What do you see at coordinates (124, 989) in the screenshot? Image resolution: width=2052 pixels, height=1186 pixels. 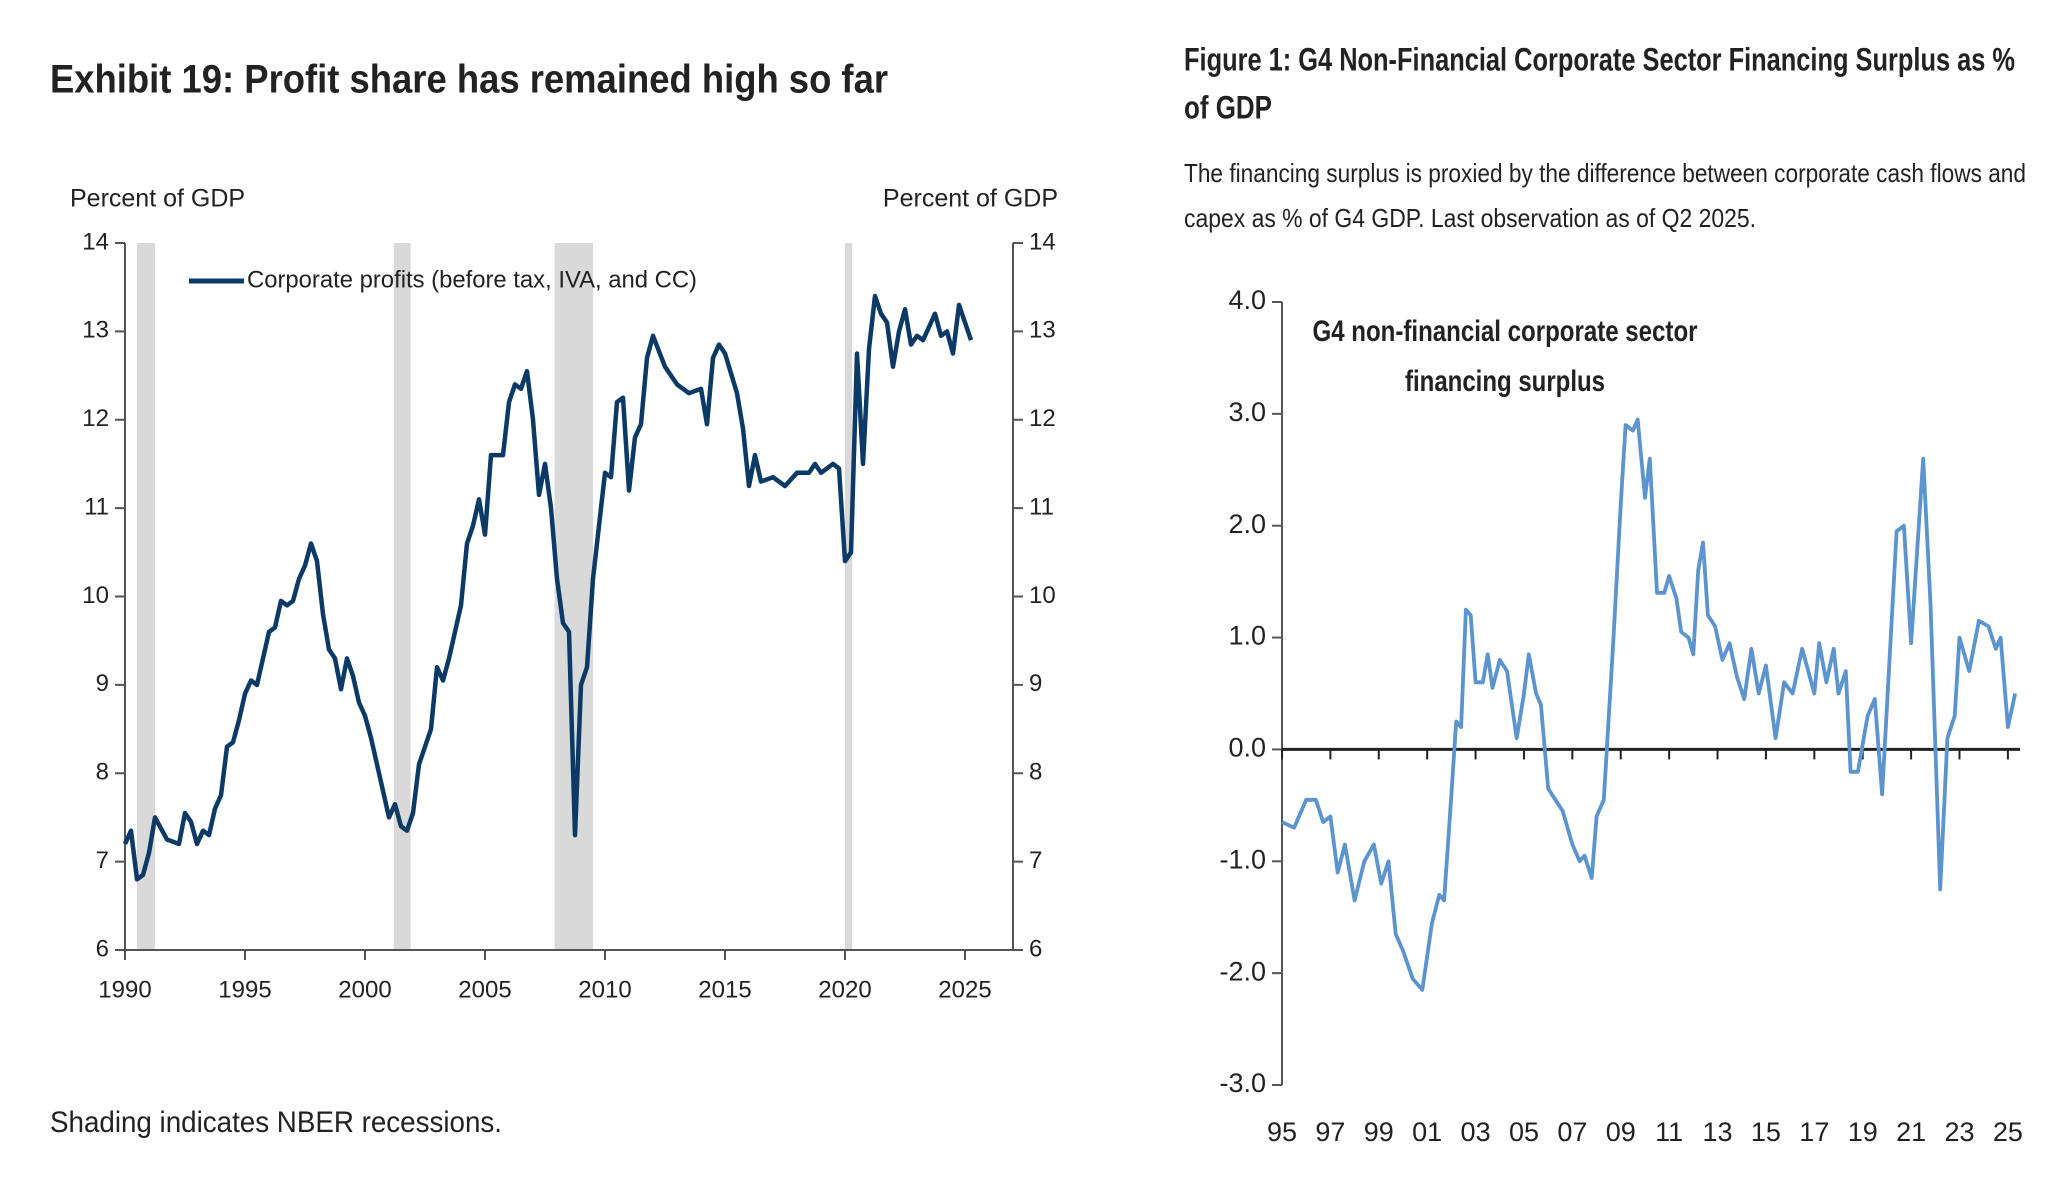 I see `x-tick-label: 1990` at bounding box center [124, 989].